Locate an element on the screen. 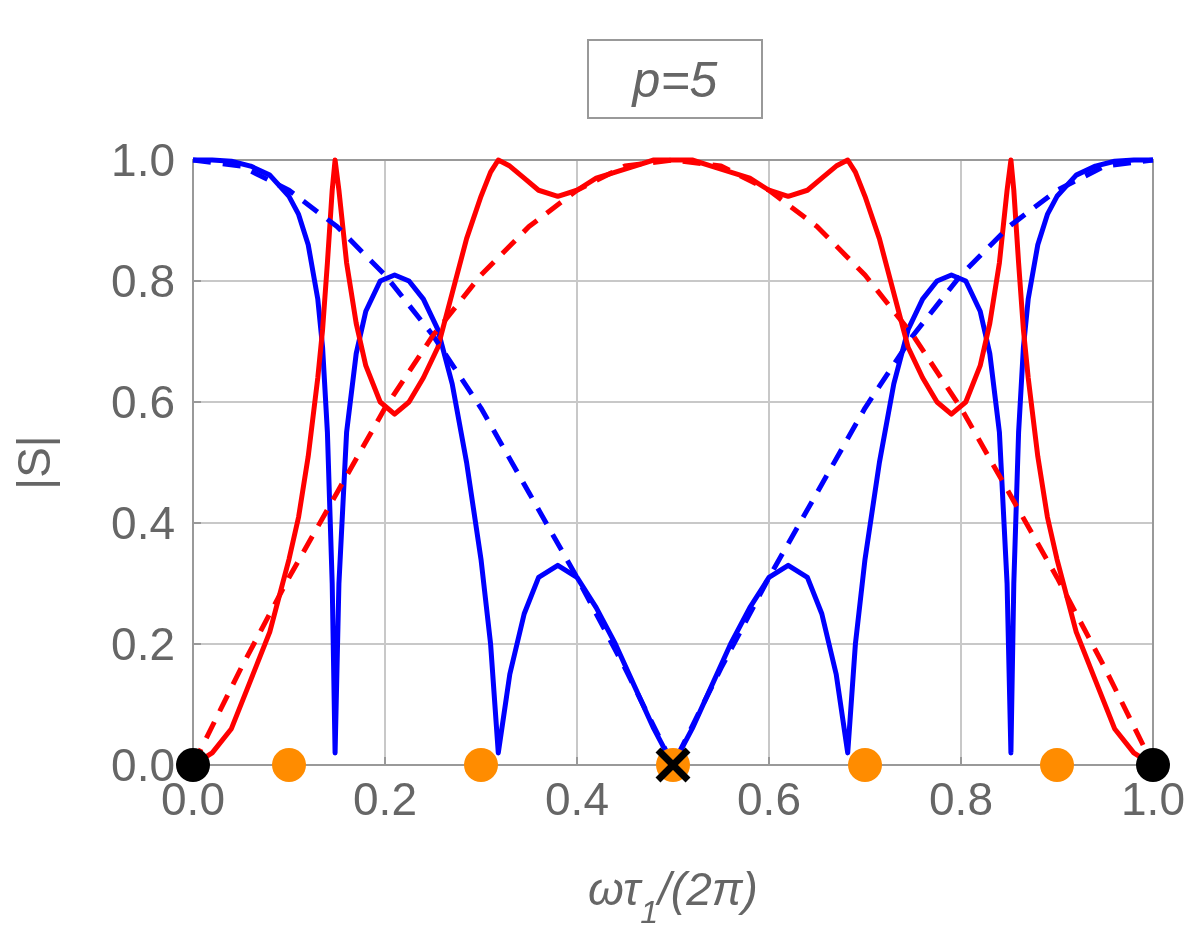 This screenshot has width=1200, height=944. y-tick-label: 0.4 is located at coordinates (143, 523).